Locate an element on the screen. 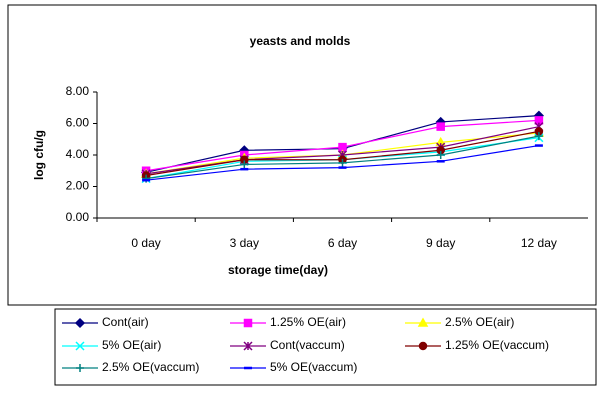 The height and width of the screenshot is (405, 601). legend-label: 5% OE(vaccum) is located at coordinates (313, 367).